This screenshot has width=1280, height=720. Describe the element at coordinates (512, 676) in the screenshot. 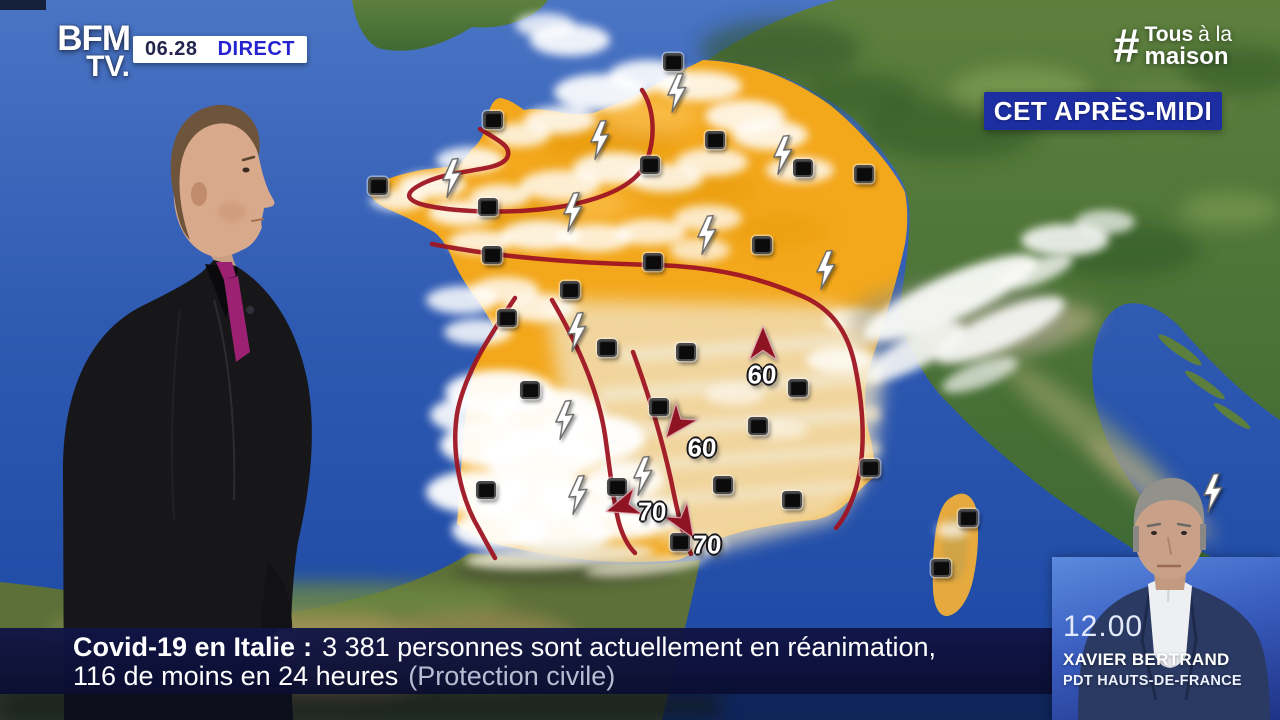

I see `ticker-attribution: (Protection civile)` at that location.